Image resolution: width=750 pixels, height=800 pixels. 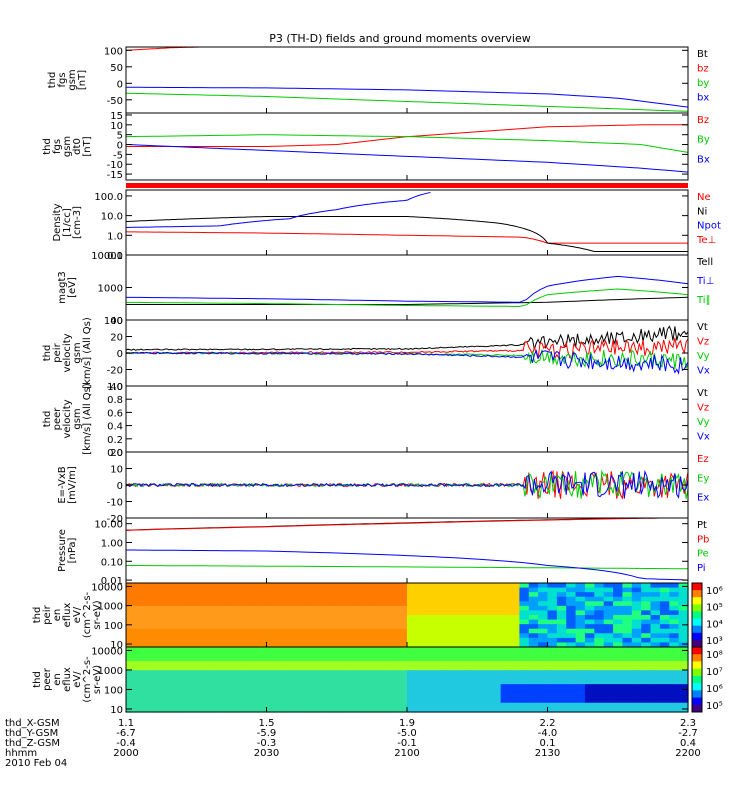 I want to click on xaxis-value: 2000, so click(x=125, y=753).